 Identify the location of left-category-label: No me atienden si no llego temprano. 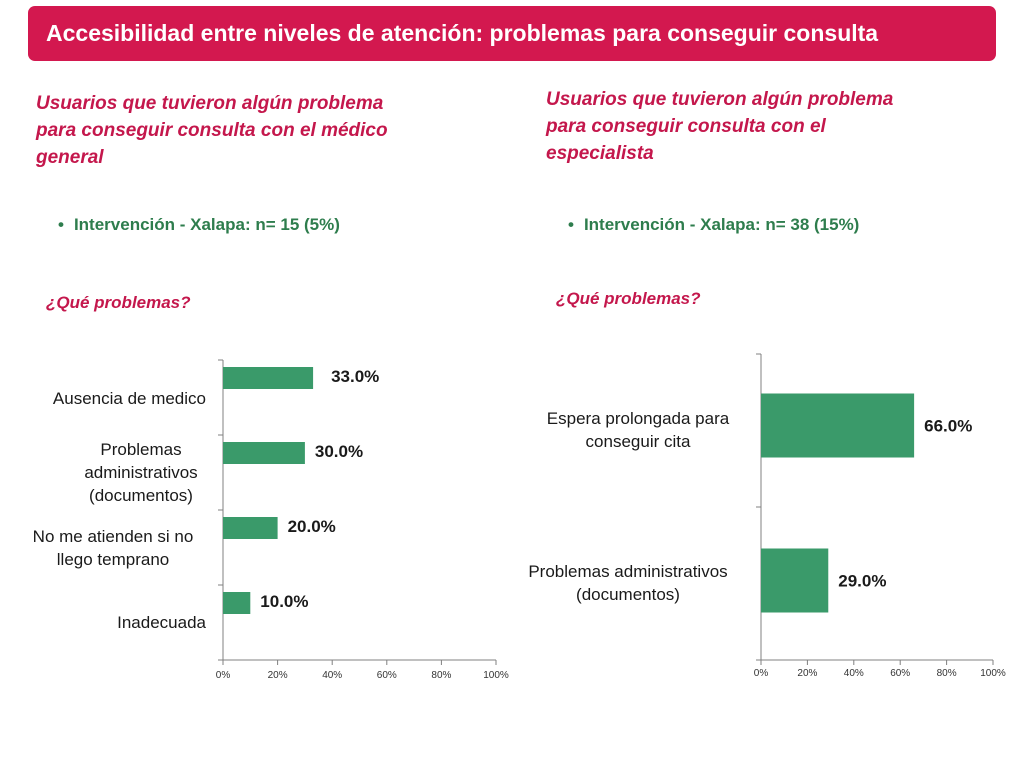
(113, 548).